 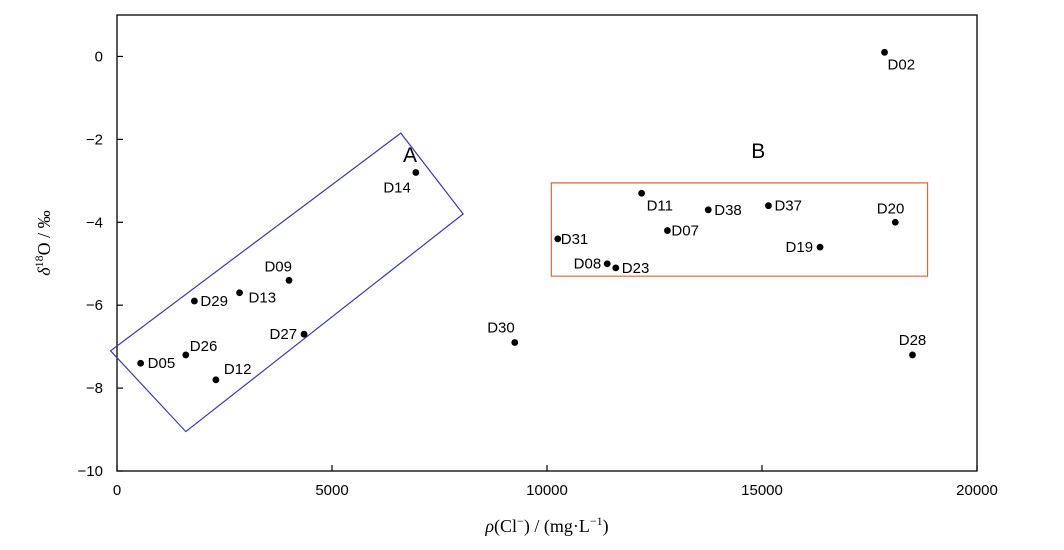 What do you see at coordinates (289, 280) in the screenshot?
I see `point-d09` at bounding box center [289, 280].